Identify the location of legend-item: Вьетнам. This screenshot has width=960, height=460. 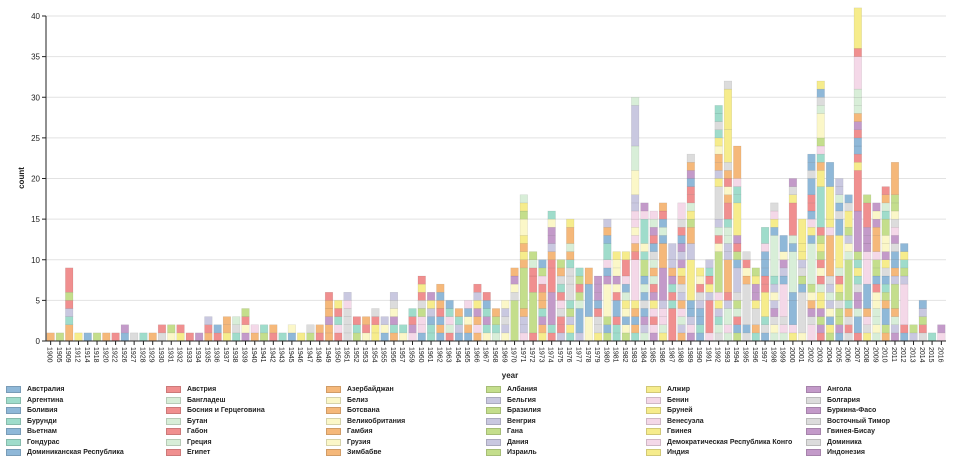
(31, 431).